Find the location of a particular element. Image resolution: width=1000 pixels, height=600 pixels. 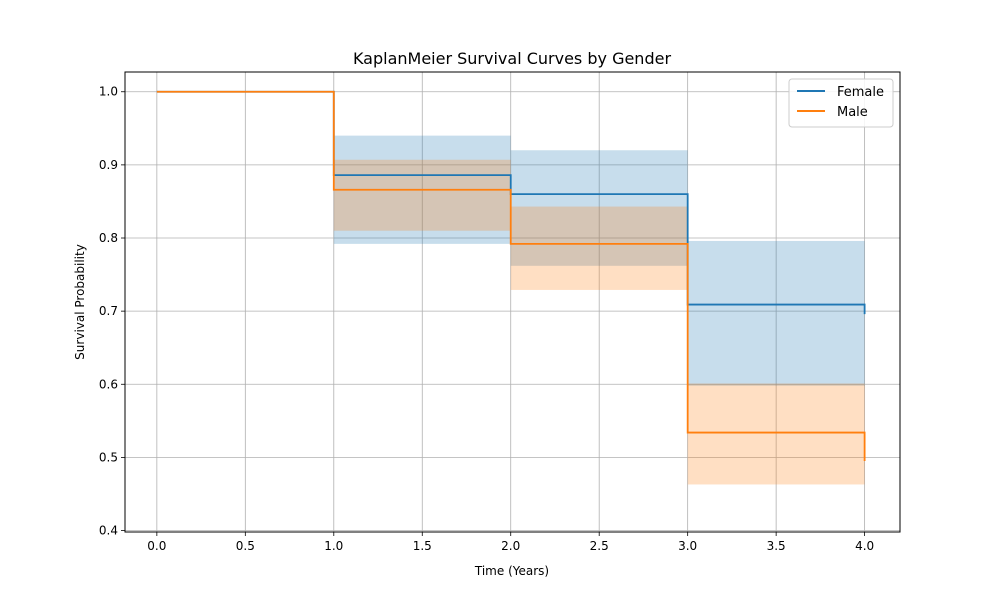

x-tick-label: 1.0 is located at coordinates (333, 546).